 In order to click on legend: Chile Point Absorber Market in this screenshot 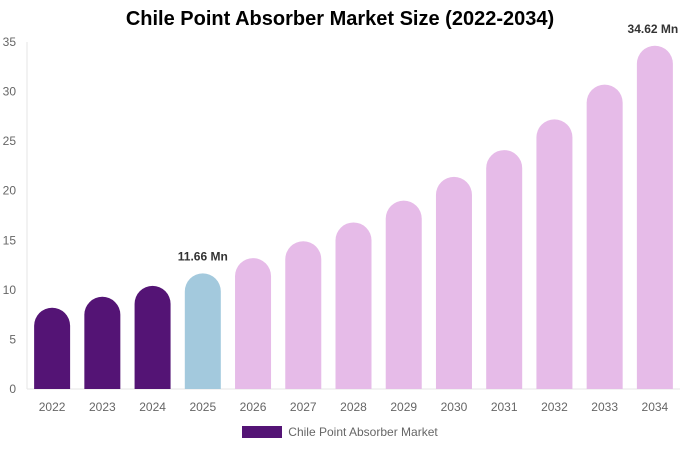, I will do `click(340, 432)`.